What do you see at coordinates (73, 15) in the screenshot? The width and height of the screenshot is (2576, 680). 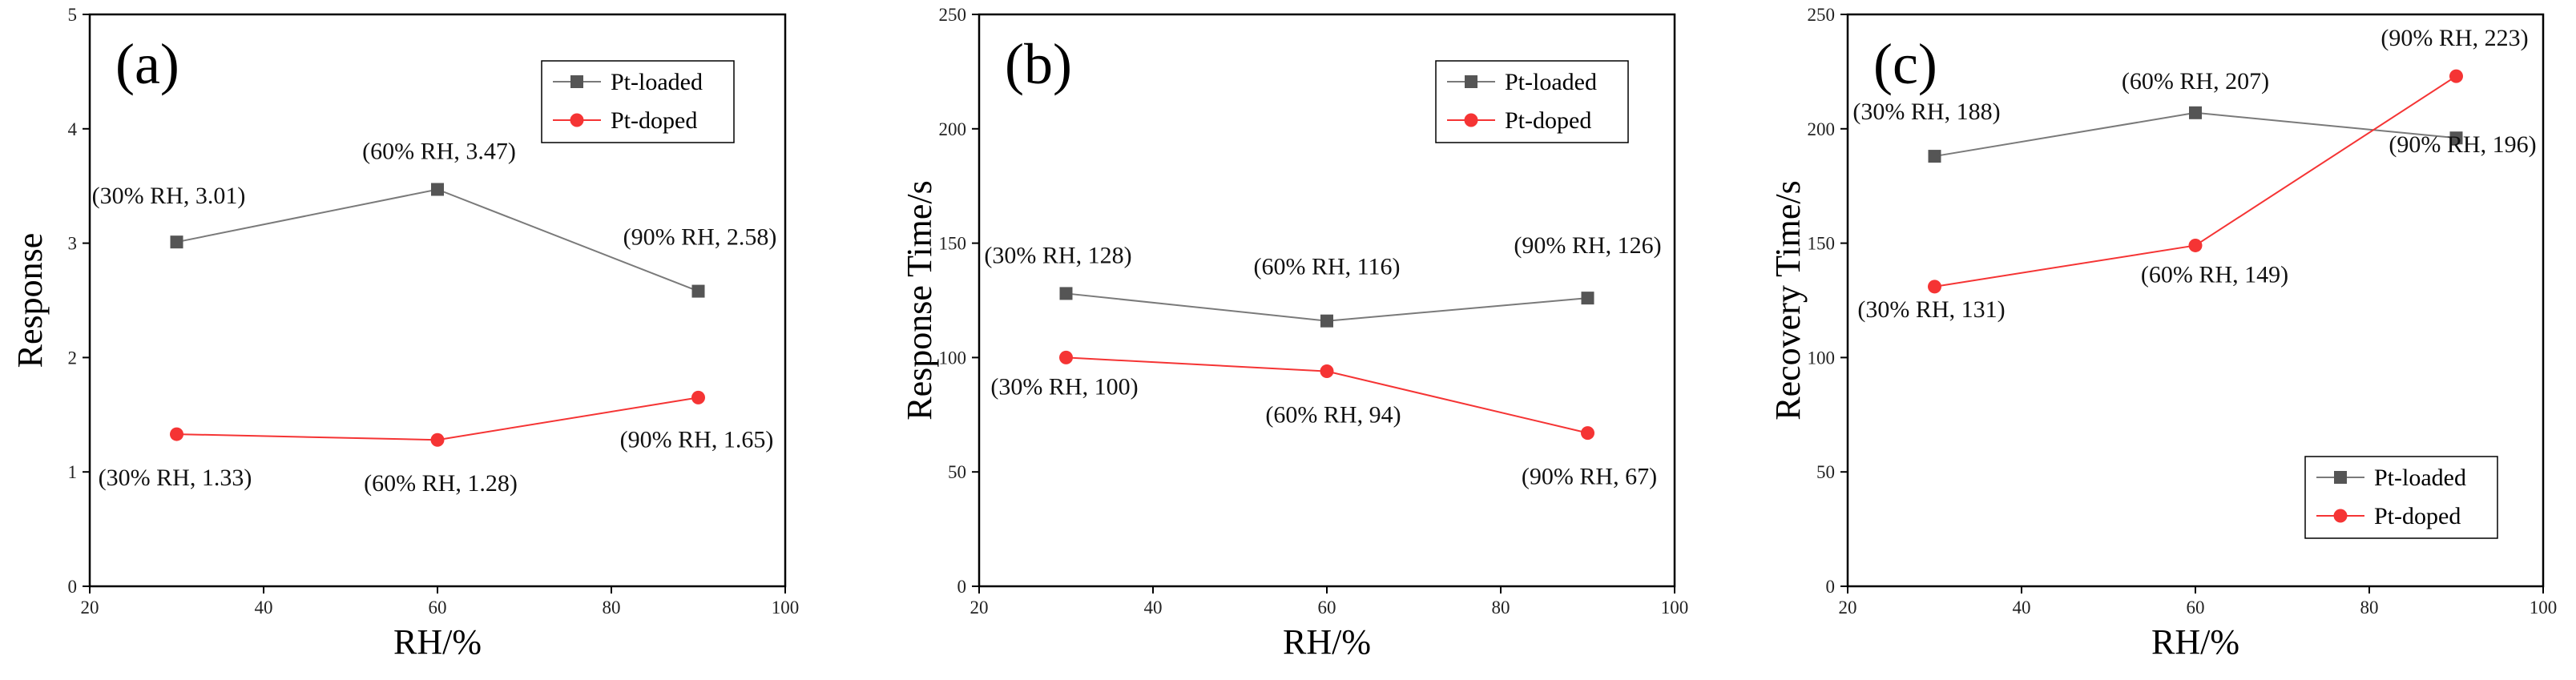 I see `y-tick-label: 5` at bounding box center [73, 15].